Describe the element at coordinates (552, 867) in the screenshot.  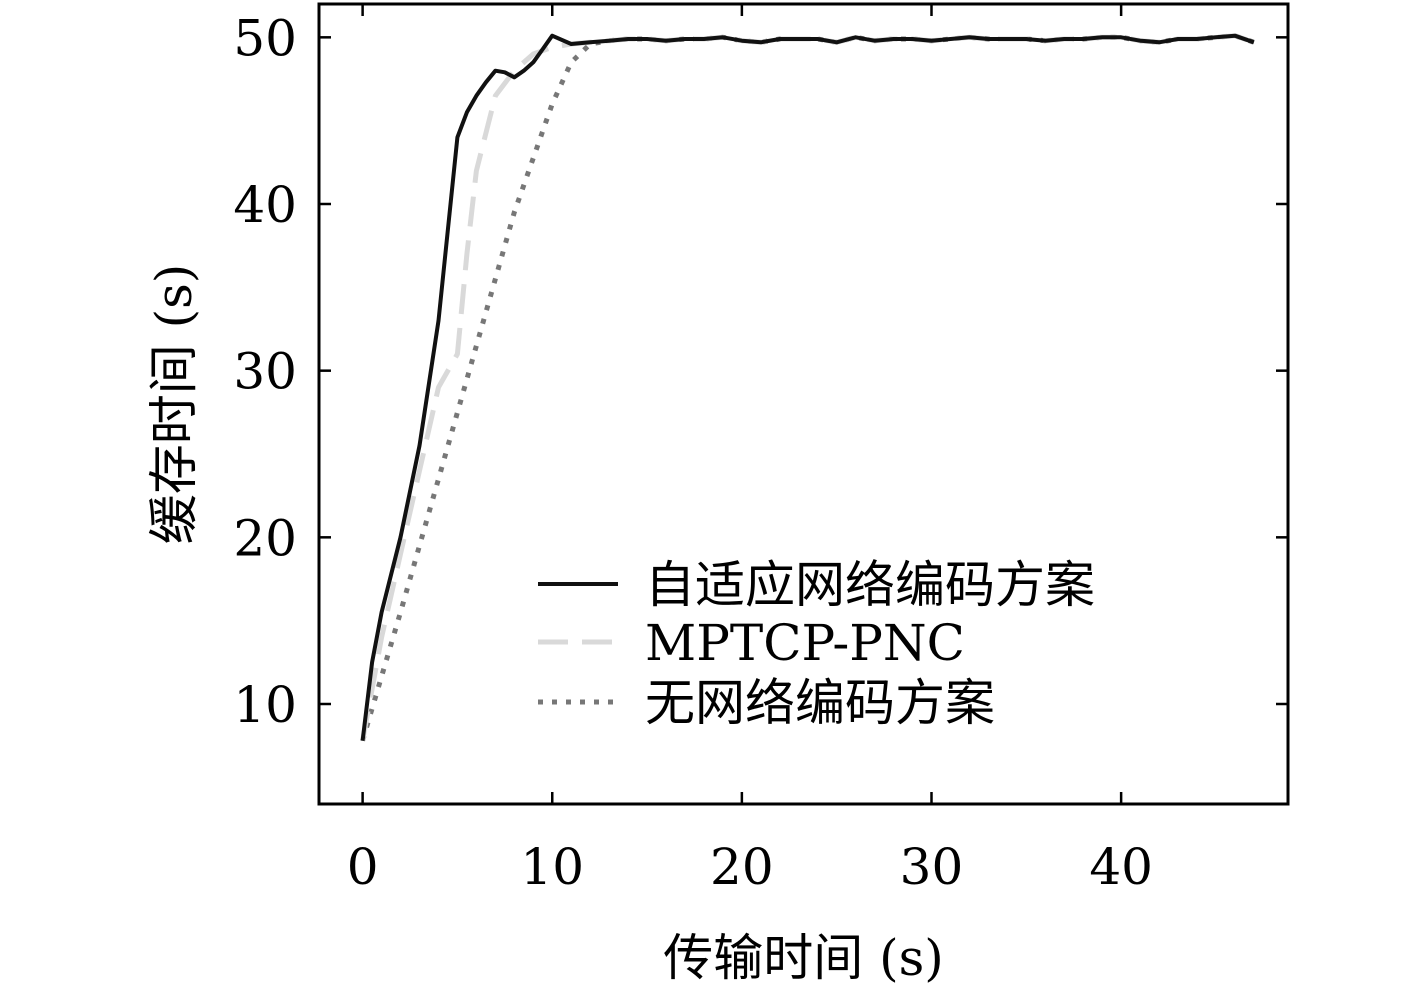
I see `x-tick-label: 10` at that location.